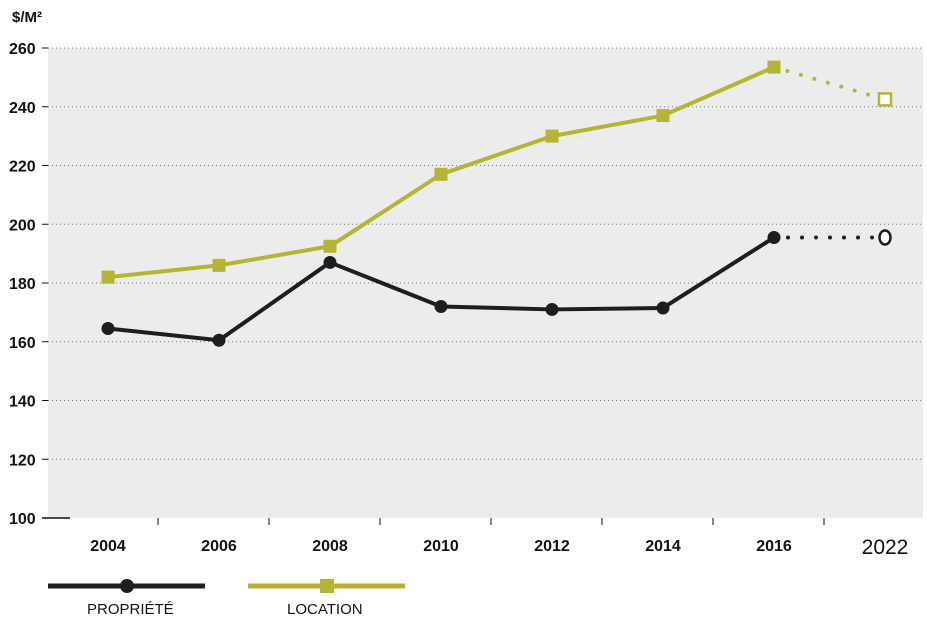 This screenshot has width=927, height=620. What do you see at coordinates (499, 547) in the screenshot?
I see `x-axis-labels: 2004 2006 2008 2010 2012 2014 2016 2022` at bounding box center [499, 547].